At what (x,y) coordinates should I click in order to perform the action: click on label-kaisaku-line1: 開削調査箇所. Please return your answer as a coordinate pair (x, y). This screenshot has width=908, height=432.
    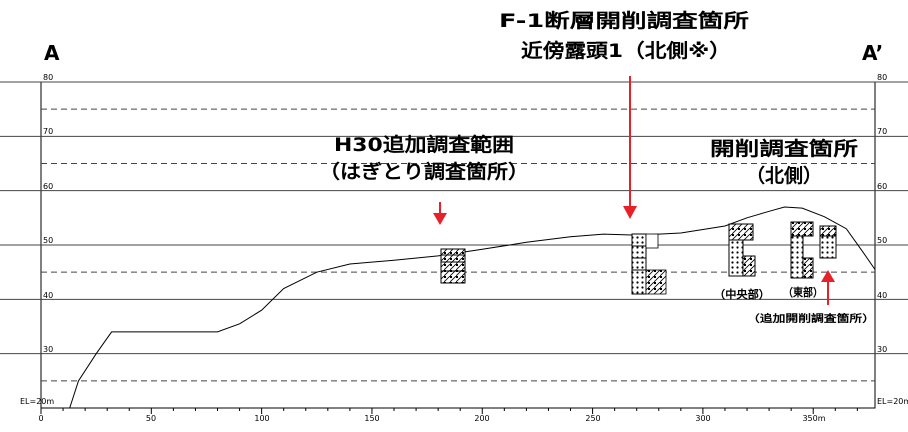
    Looking at the image, I should click on (784, 148).